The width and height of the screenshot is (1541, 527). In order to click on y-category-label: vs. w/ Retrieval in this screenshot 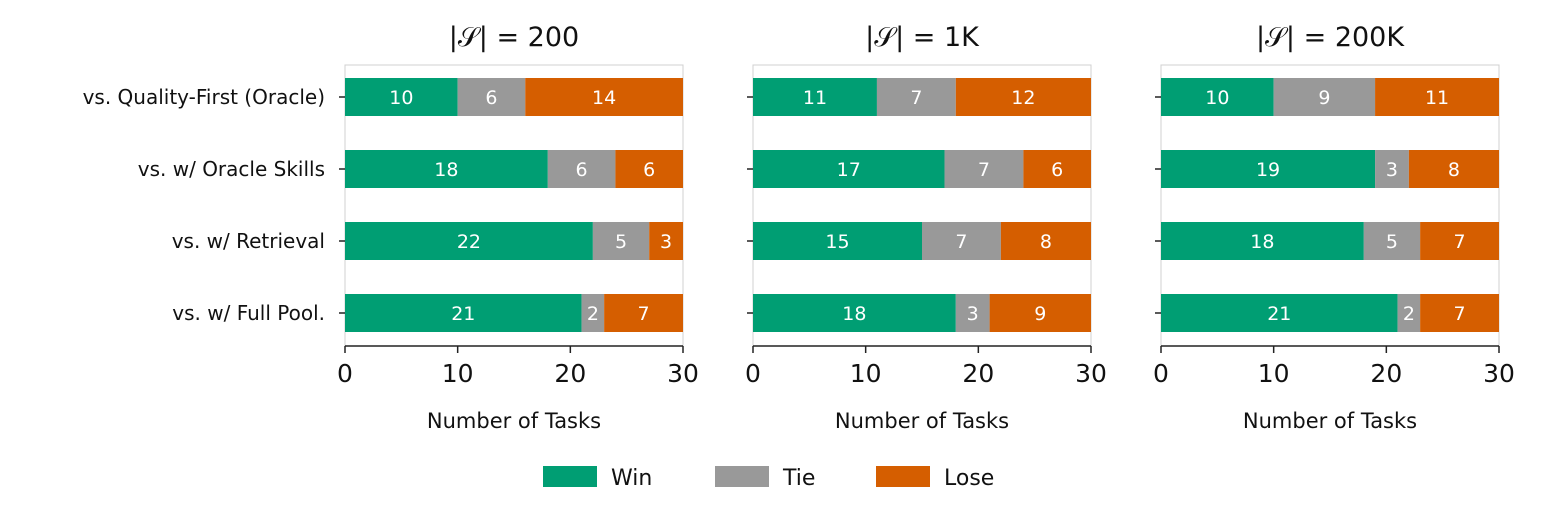, I will do `click(248, 241)`.